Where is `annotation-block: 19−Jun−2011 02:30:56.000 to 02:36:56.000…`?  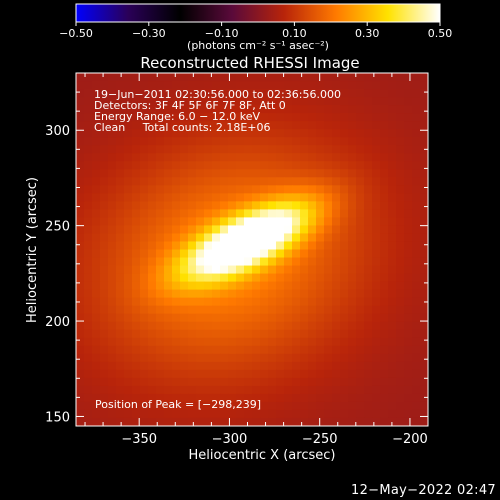 annotation-block: 19−Jun−2011 02:30:56.000 to 02:36:56.000… is located at coordinates (217, 111).